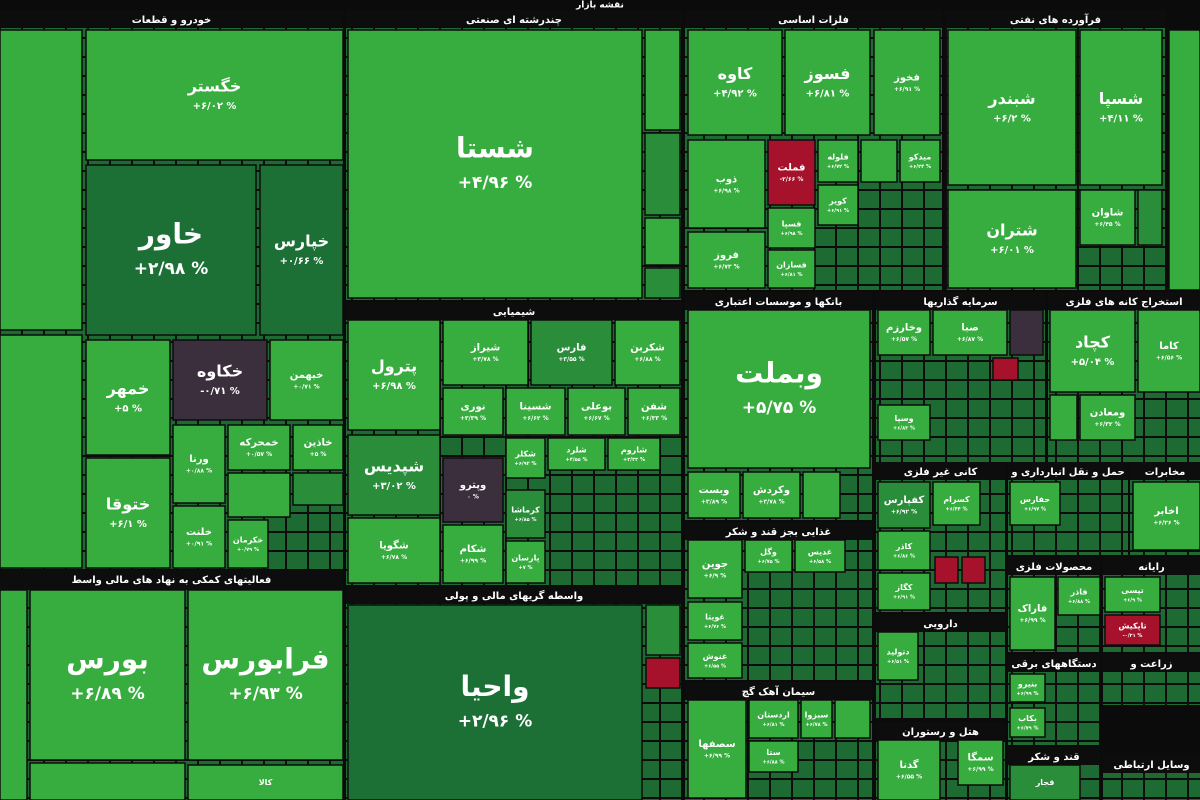 The image size is (1200, 800). I want to click on tile-label: وخارزم, so click(904, 327).